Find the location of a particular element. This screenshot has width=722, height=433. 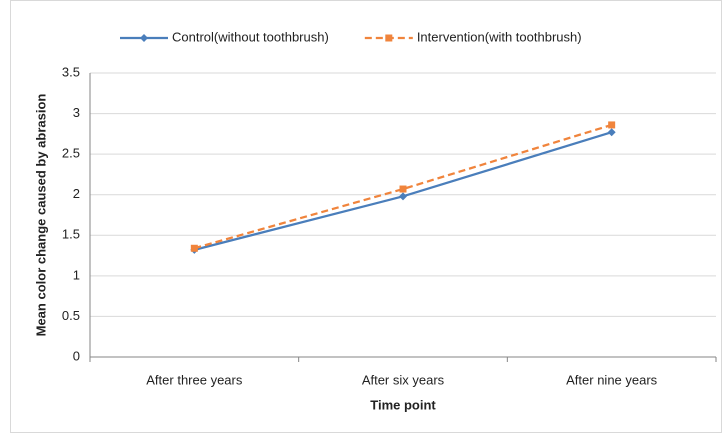

y-tick-label: 0.5 is located at coordinates (71, 315).